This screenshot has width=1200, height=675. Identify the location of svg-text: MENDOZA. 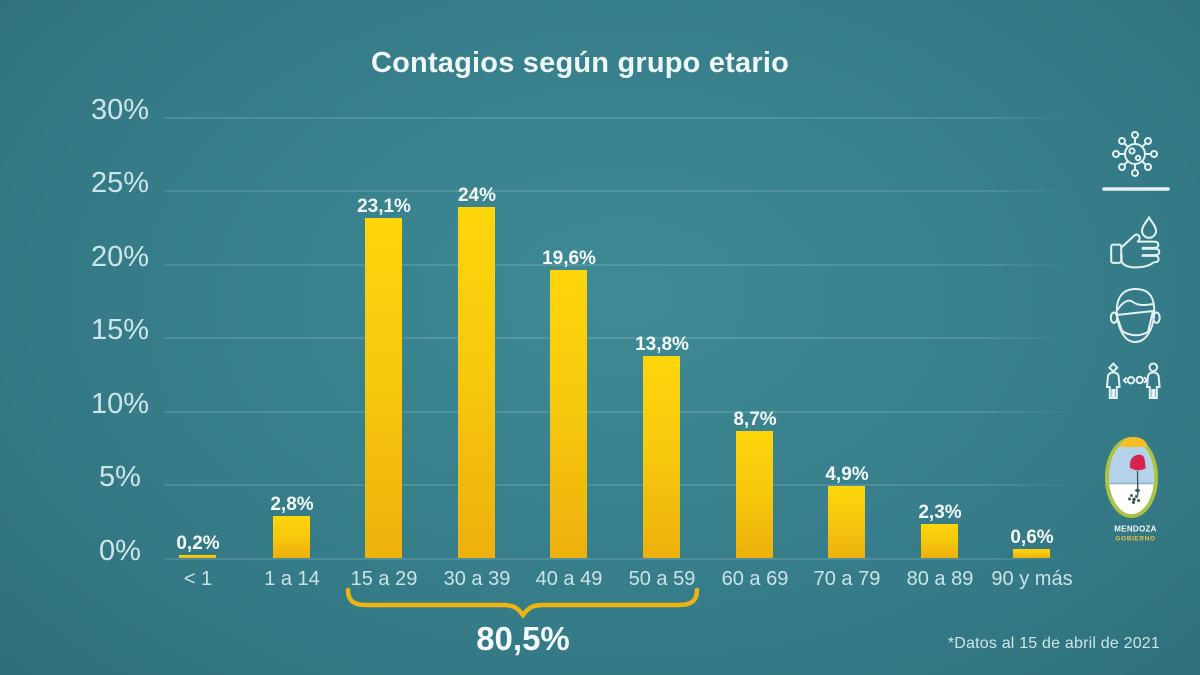
(1135, 529).